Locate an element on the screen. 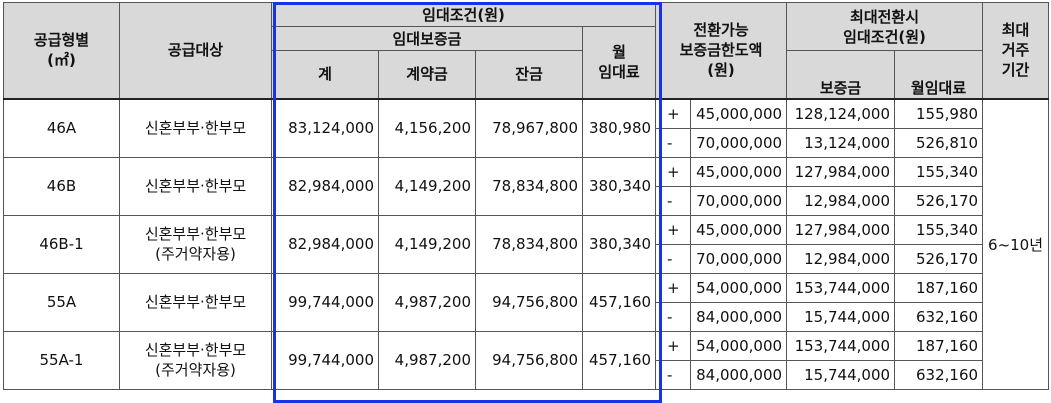  header-supply-type: 공급형별 (㎡) is located at coordinates (61, 50).